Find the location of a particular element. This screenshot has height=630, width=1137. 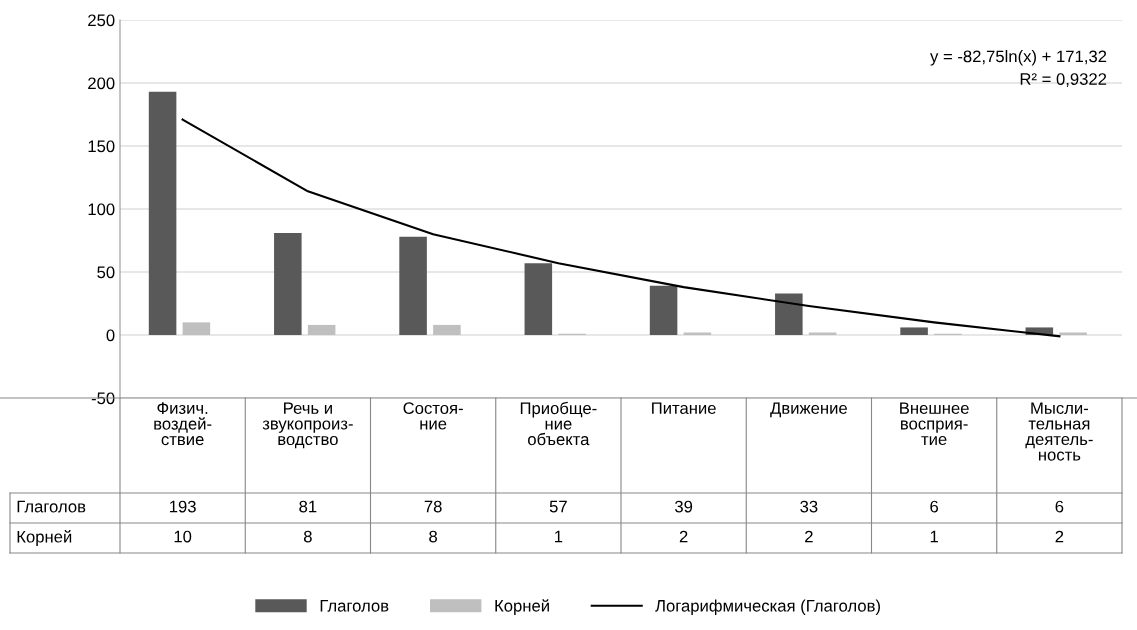

y-tick-label: 50 is located at coordinates (106, 272).